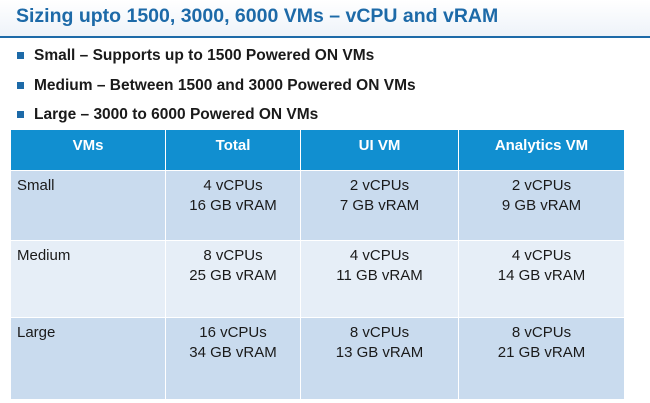 The image size is (650, 403). I want to click on header-total: Total, so click(233, 150).